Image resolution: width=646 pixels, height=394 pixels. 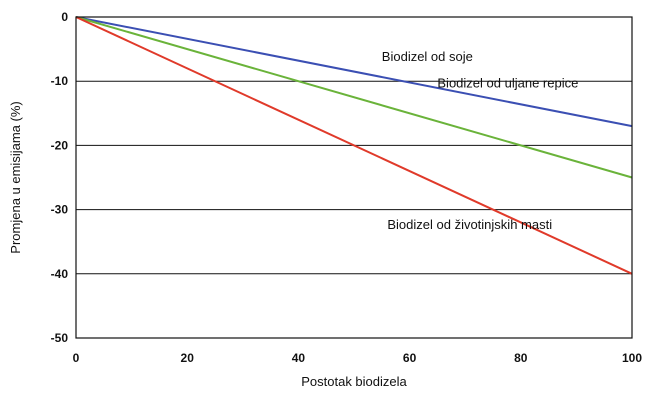 What do you see at coordinates (60, 177) in the screenshot?
I see `y-tick-labels: 0 -10 -20 -30 -40 -50` at bounding box center [60, 177].